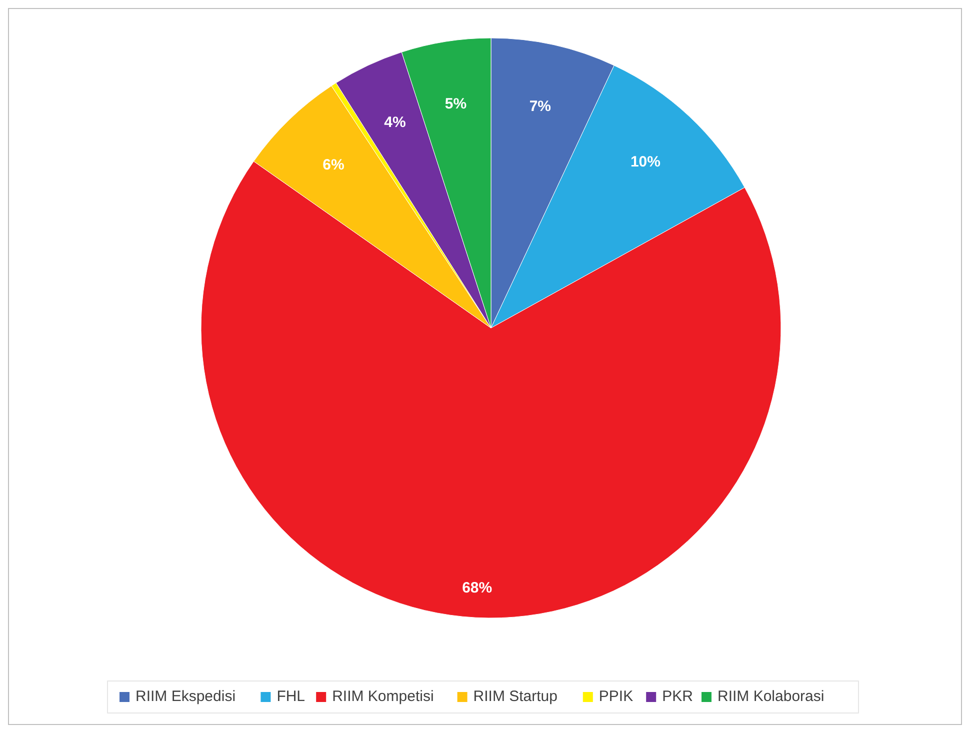 The height and width of the screenshot is (733, 970). I want to click on legend-label: RIIM Startup, so click(515, 696).